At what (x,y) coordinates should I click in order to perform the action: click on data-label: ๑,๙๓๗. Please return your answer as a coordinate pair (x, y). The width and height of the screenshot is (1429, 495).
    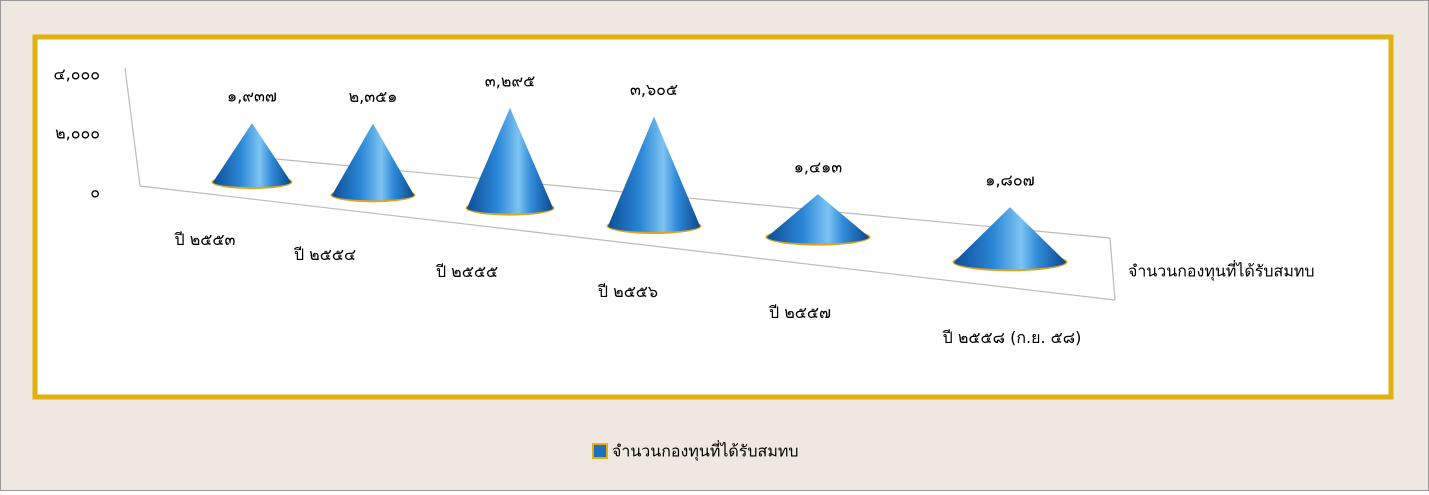
    Looking at the image, I should click on (252, 96).